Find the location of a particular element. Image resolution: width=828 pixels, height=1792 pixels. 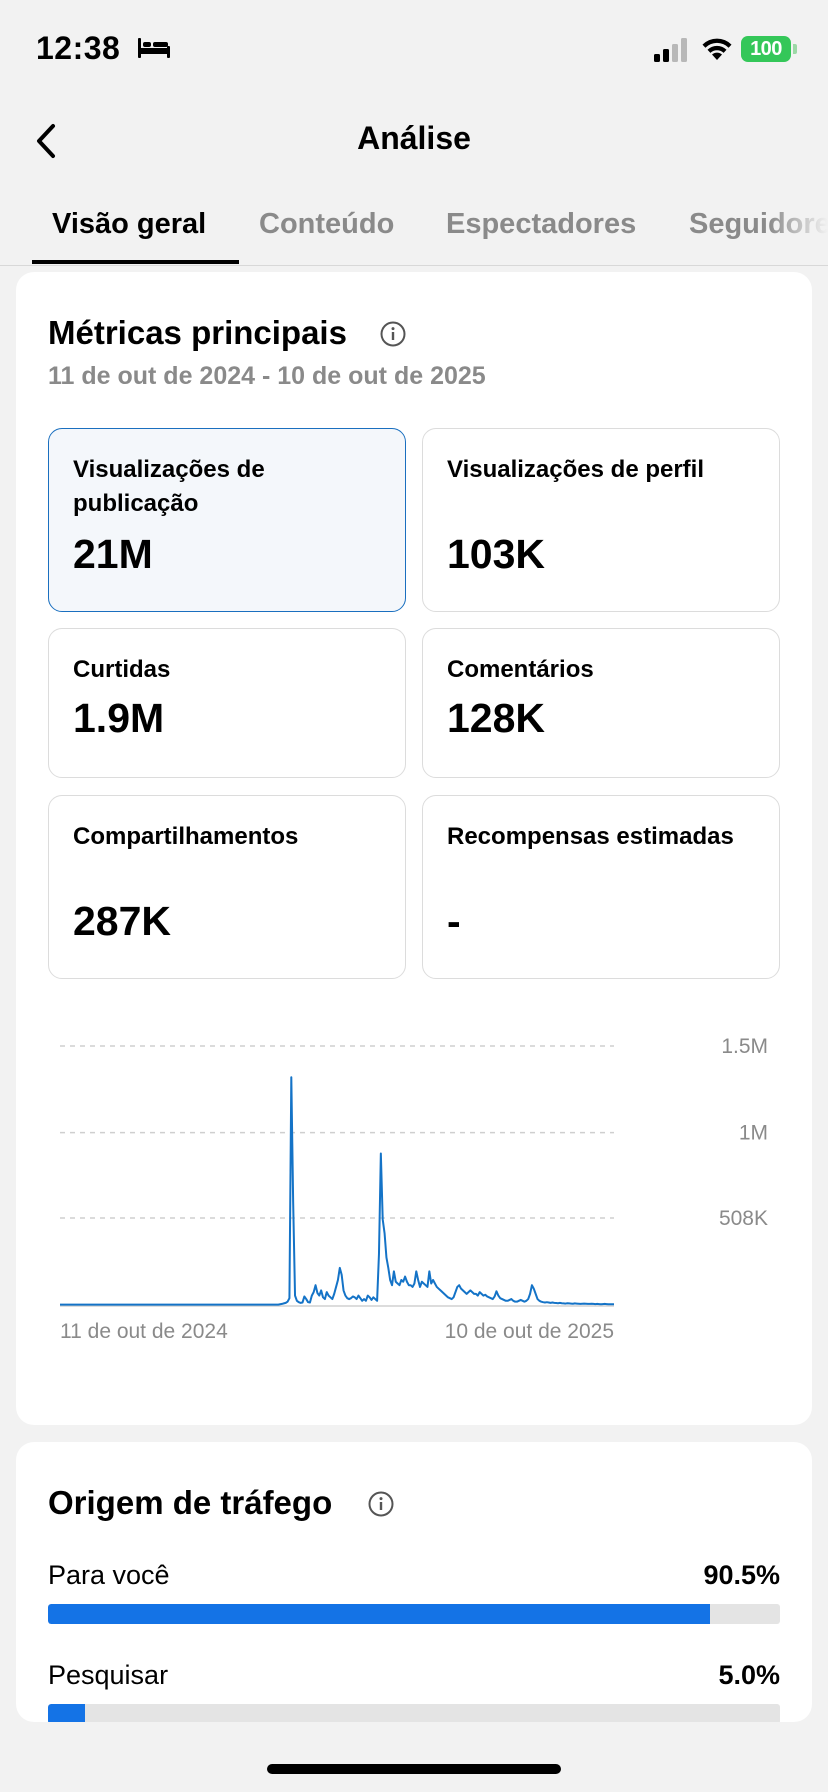

tab-active-indicator is located at coordinates (135, 262).